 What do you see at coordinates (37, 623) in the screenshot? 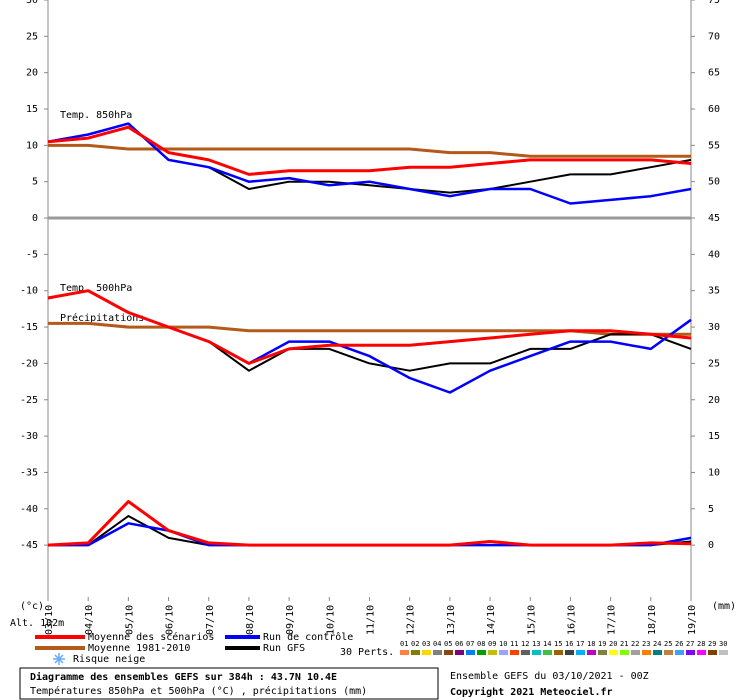
I see `altitude: Alt. 102m` at bounding box center [37, 623].